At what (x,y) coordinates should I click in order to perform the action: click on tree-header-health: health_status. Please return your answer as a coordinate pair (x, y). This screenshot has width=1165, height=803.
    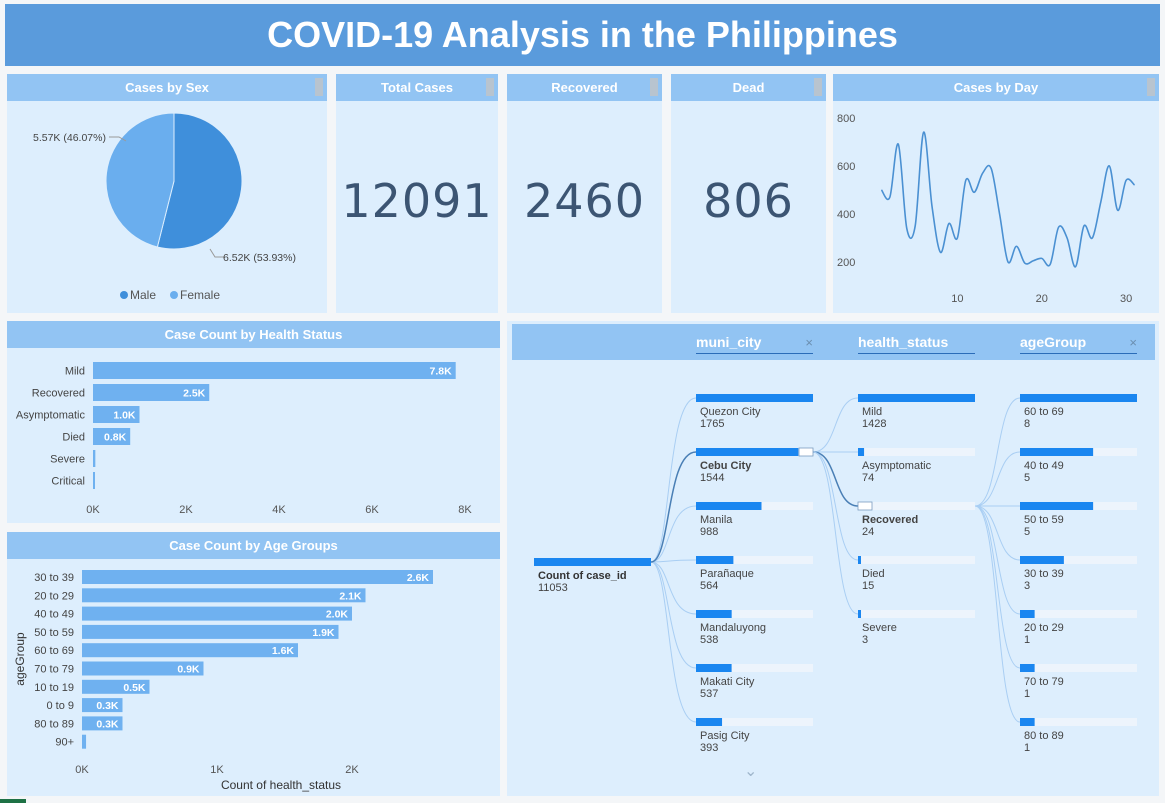
    Looking at the image, I should click on (916, 344).